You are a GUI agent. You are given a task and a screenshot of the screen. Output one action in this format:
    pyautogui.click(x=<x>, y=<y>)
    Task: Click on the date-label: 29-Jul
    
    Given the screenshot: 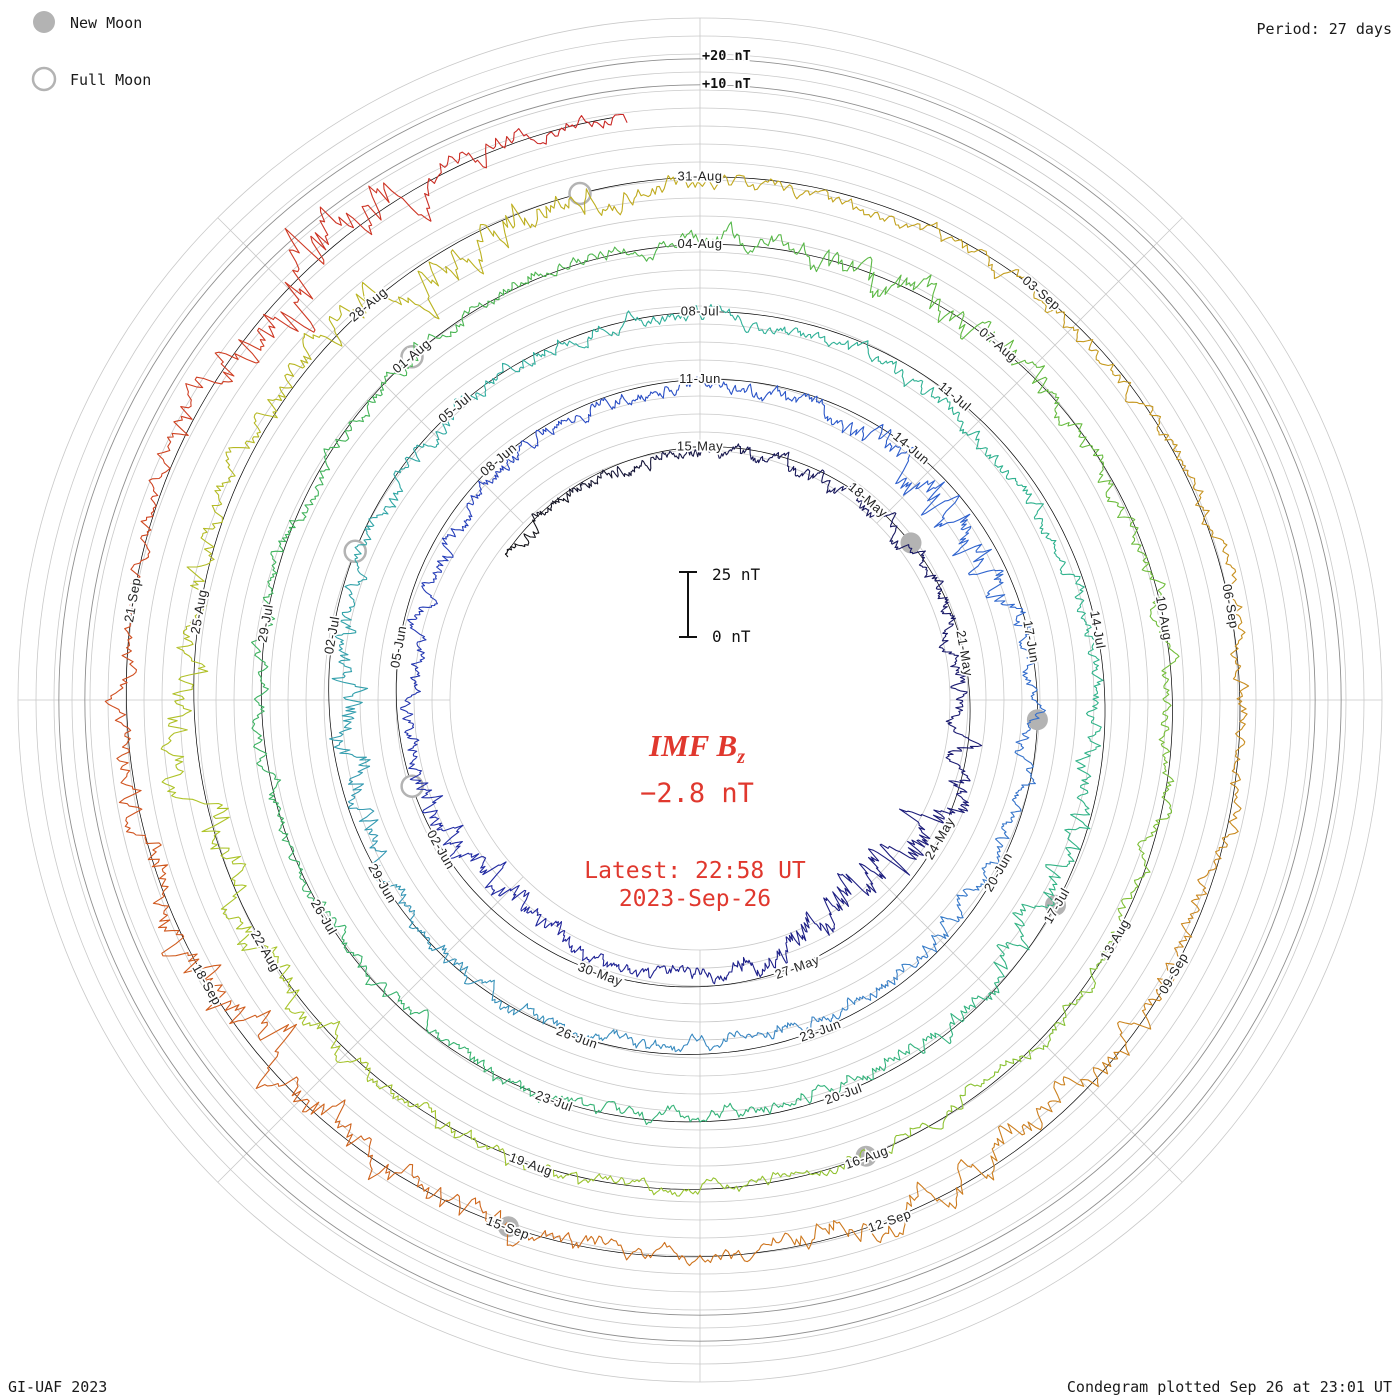 What is the action you would take?
    pyautogui.click(x=265, y=623)
    